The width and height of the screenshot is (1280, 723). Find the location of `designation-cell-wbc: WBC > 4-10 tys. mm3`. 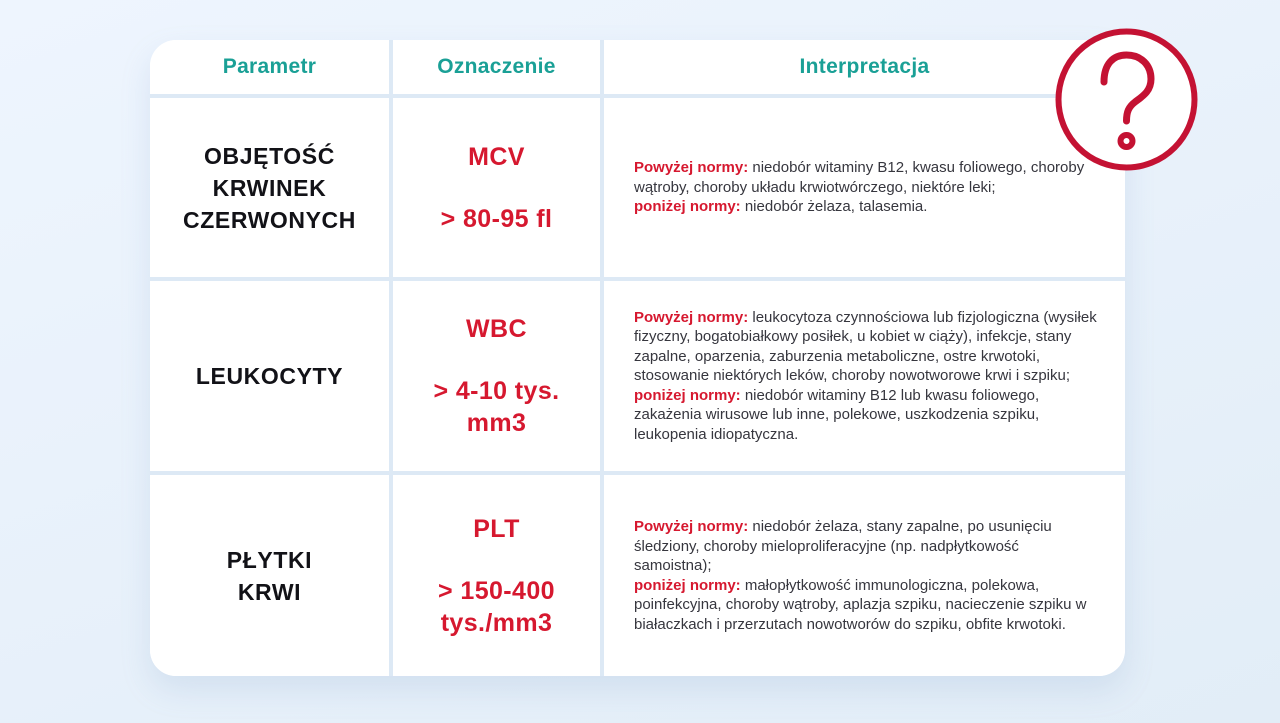

designation-cell-wbc: WBC > 4-10 tys. mm3 is located at coordinates (498, 378).